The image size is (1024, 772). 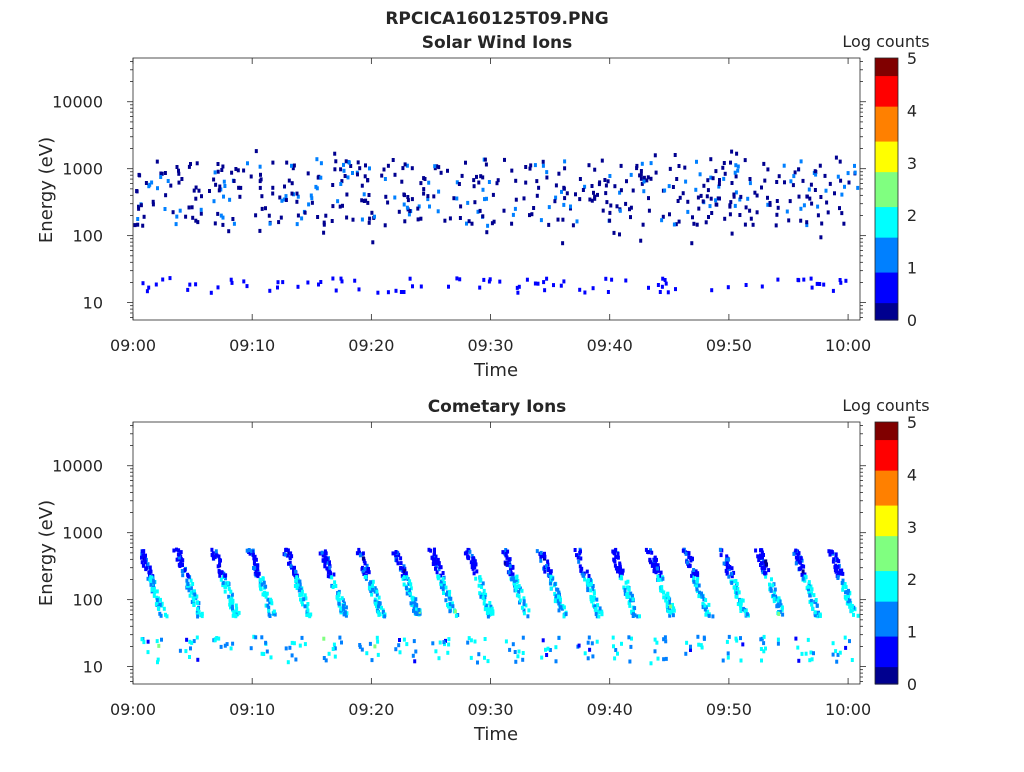 What do you see at coordinates (912, 163) in the screenshot?
I see `colorbar-tick-label: 3` at bounding box center [912, 163].